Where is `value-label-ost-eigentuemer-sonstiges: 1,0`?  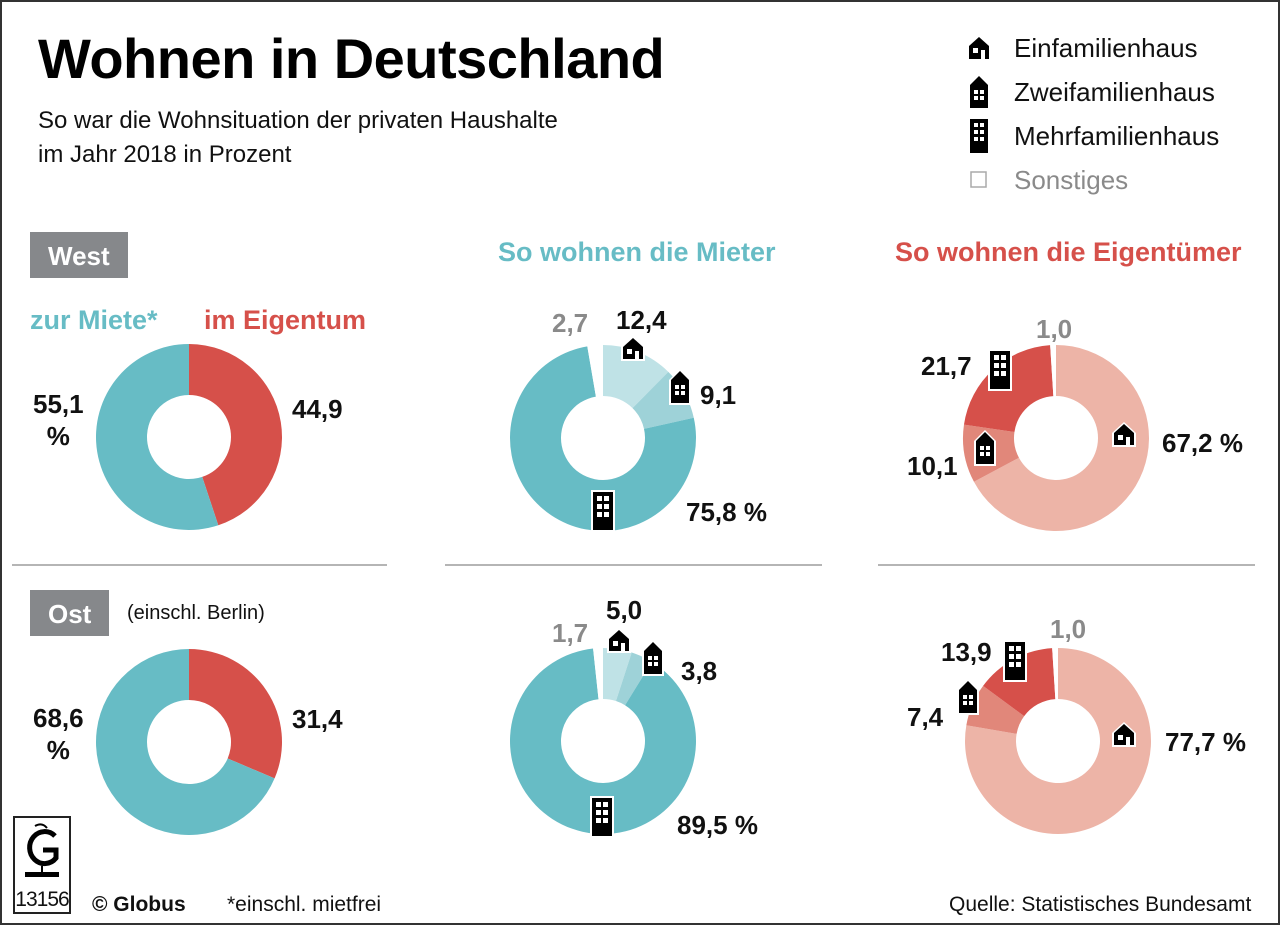
value-label-ost-eigentuemer-sonstiges: 1,0 is located at coordinates (1068, 629).